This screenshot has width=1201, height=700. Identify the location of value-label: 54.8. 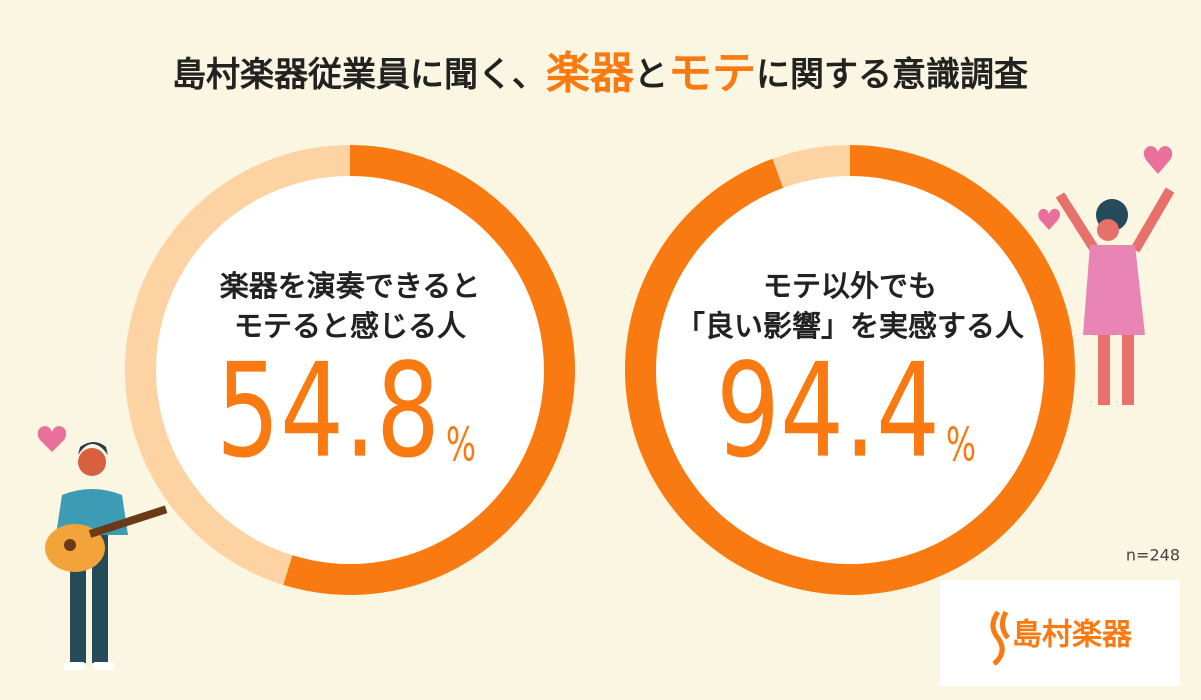
(328, 411).